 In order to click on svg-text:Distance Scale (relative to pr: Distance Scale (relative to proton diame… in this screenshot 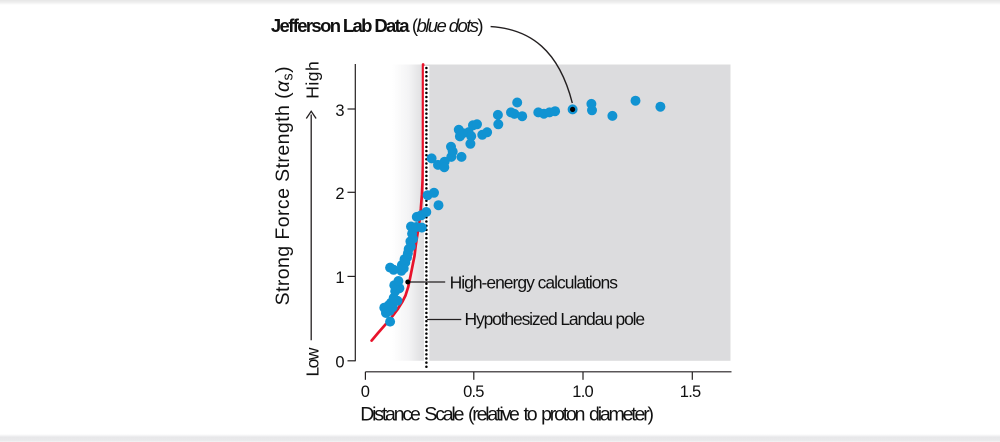, I will do `click(507, 414)`.